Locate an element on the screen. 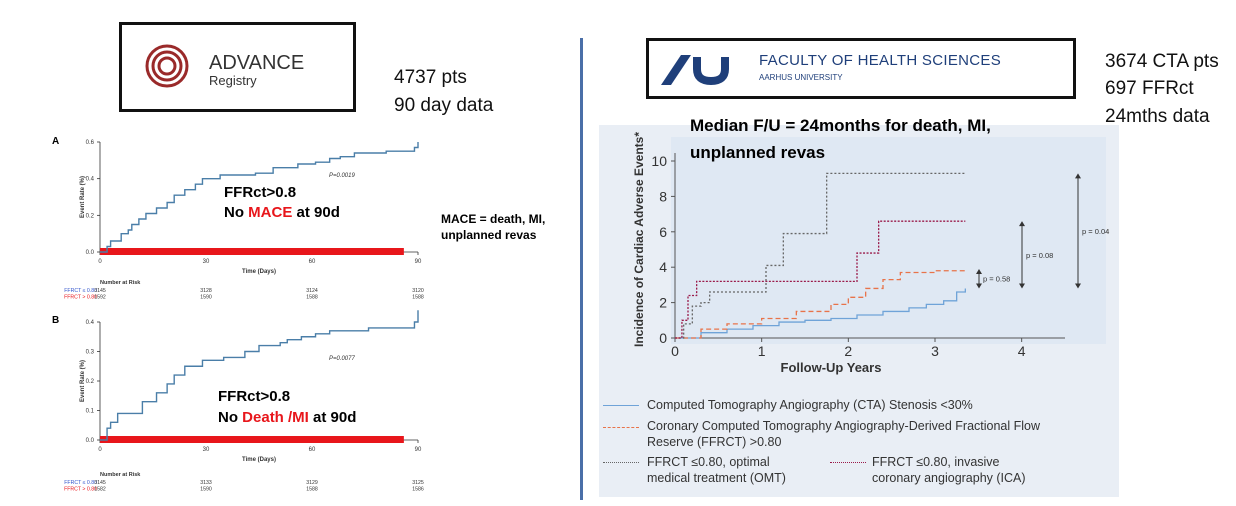 This screenshot has height=506, width=1236. risk-value: 3120 is located at coordinates (418, 291).